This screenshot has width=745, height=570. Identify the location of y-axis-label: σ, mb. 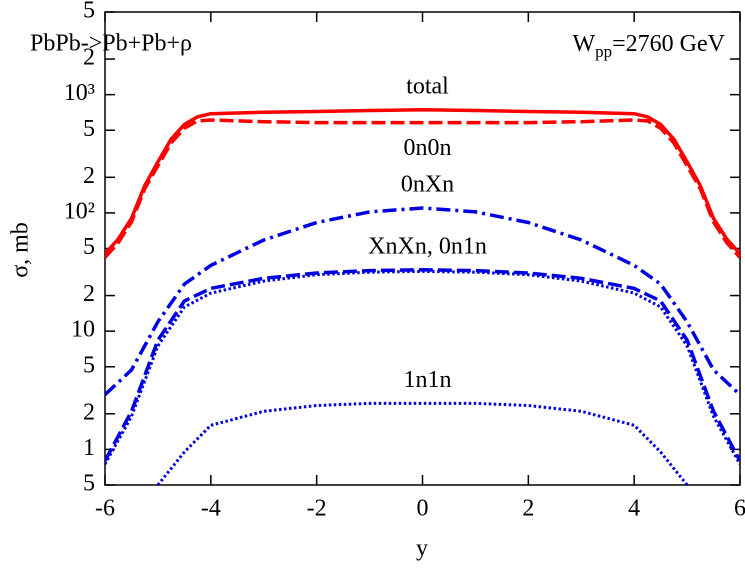
(21, 250).